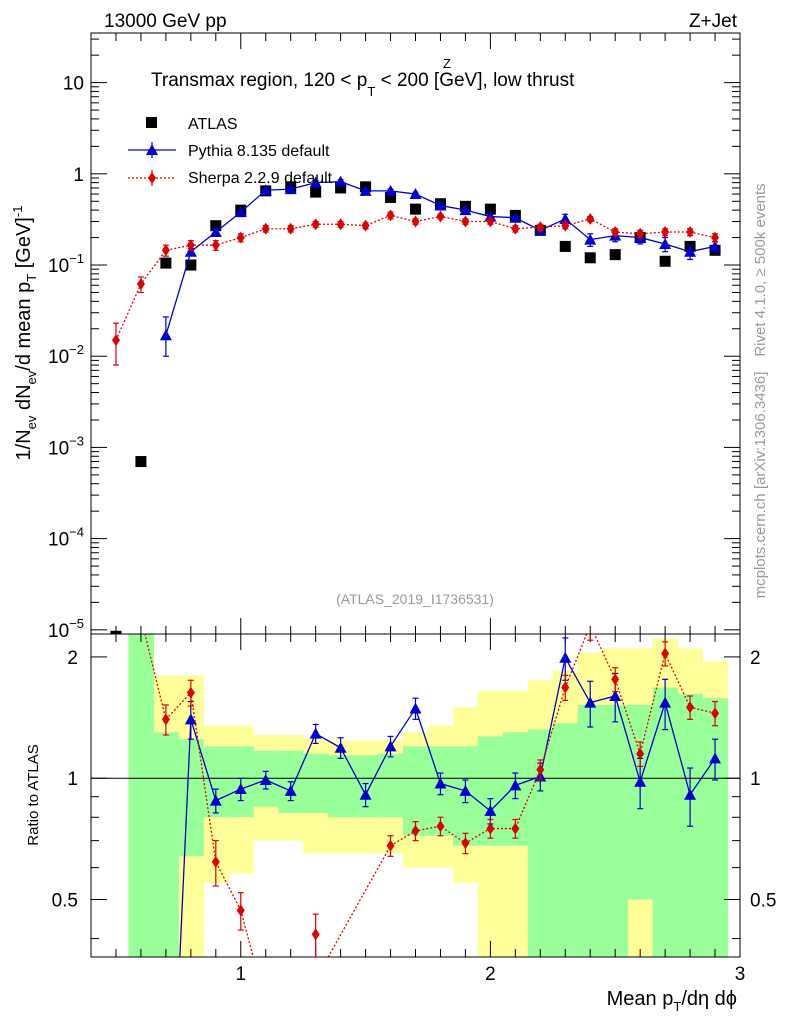 The width and height of the screenshot is (786, 1024). I want to click on y-tick-label-main: 10, so click(73, 84).